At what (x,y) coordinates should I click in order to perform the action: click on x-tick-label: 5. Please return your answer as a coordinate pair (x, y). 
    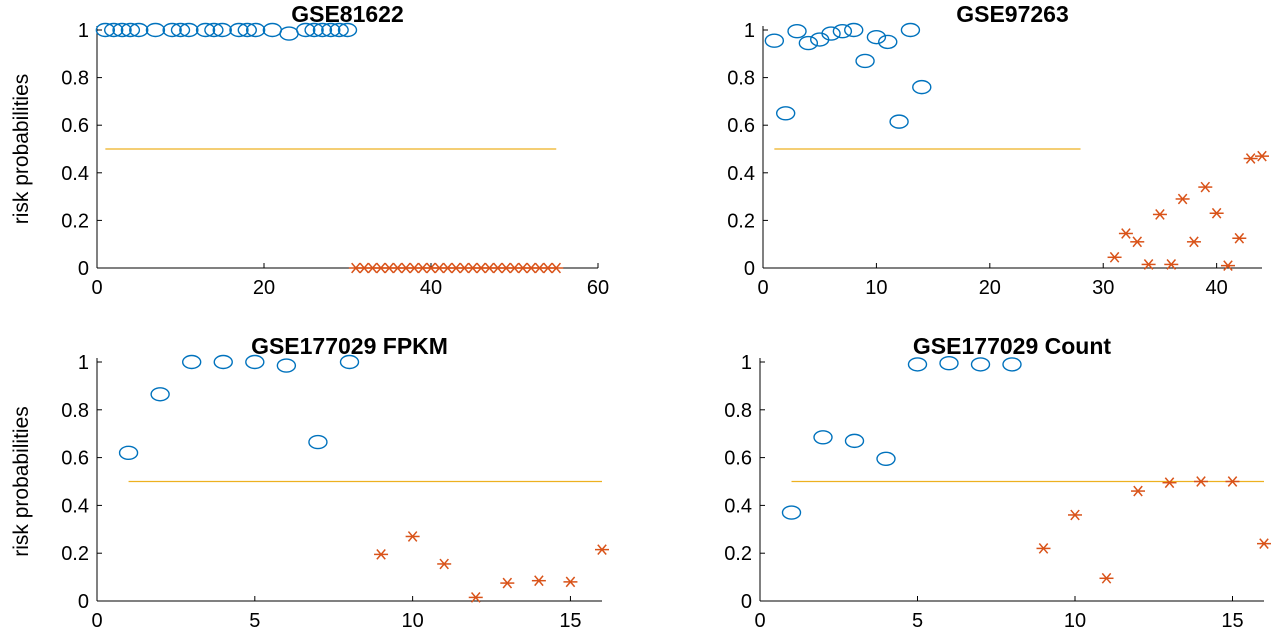
    Looking at the image, I should click on (917, 621).